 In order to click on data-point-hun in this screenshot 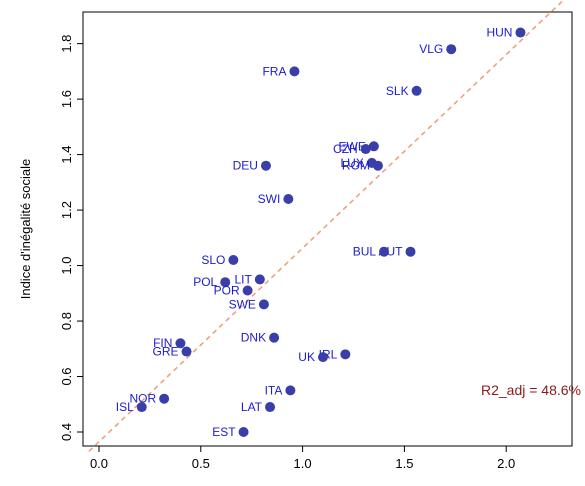, I will do `click(520, 32)`.